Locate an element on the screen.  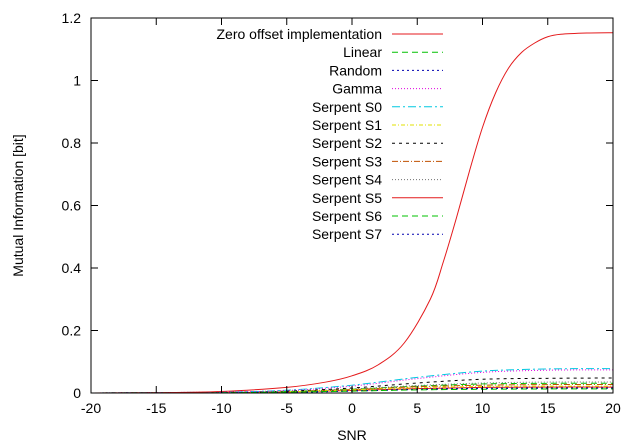
y-tick-label: 0.4 is located at coordinates (72, 268).